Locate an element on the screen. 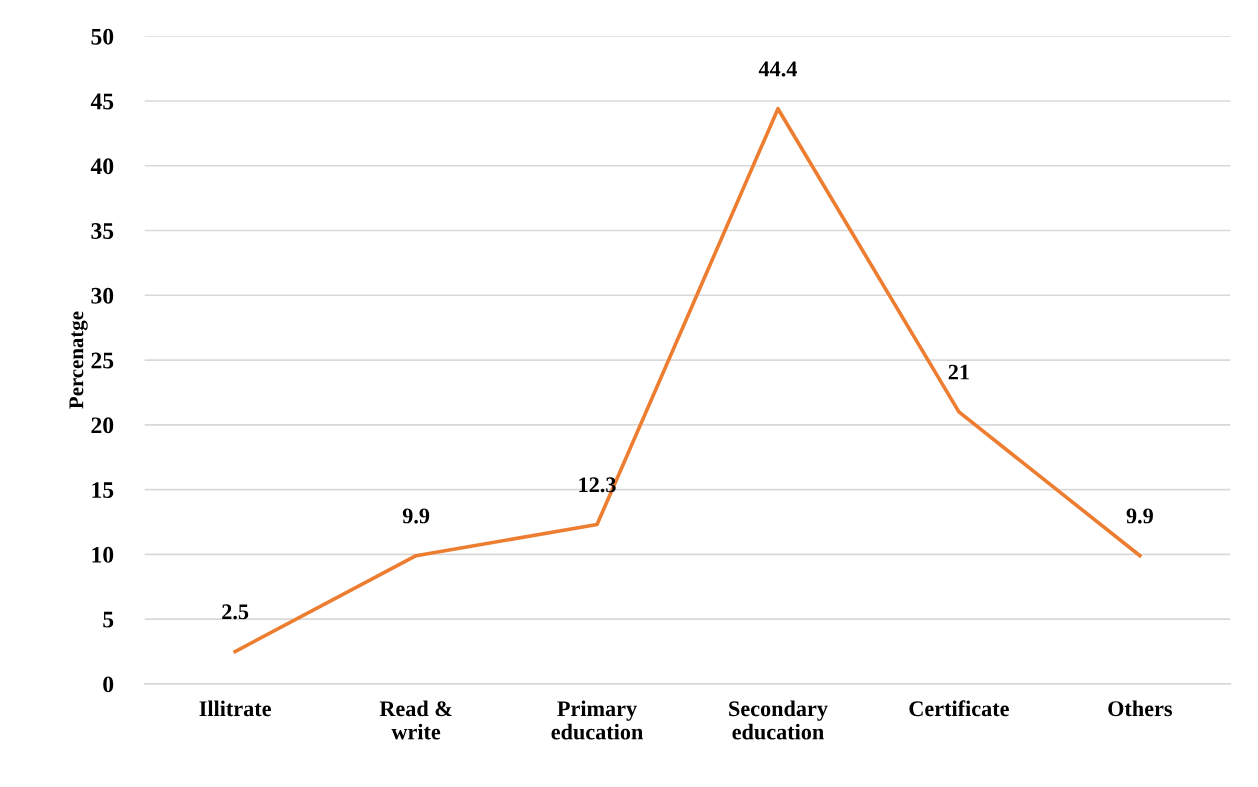 This screenshot has width=1258, height=787. y-tick-label: 20 is located at coordinates (102, 425).